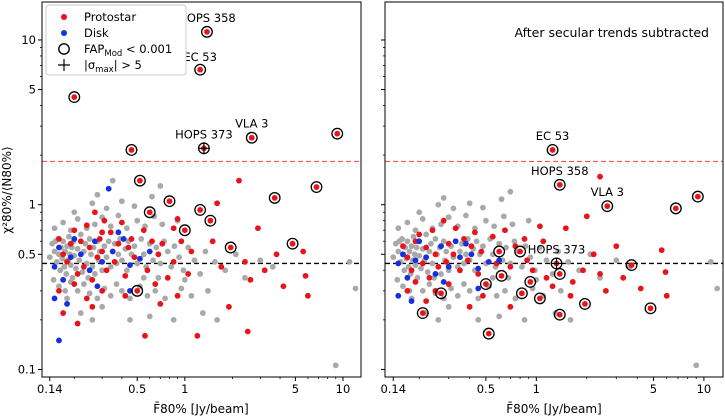 The height and width of the screenshot is (418, 725). Describe the element at coordinates (113, 66) in the screenshot. I see `legend-entry-label: |σmax| > 5` at that location.